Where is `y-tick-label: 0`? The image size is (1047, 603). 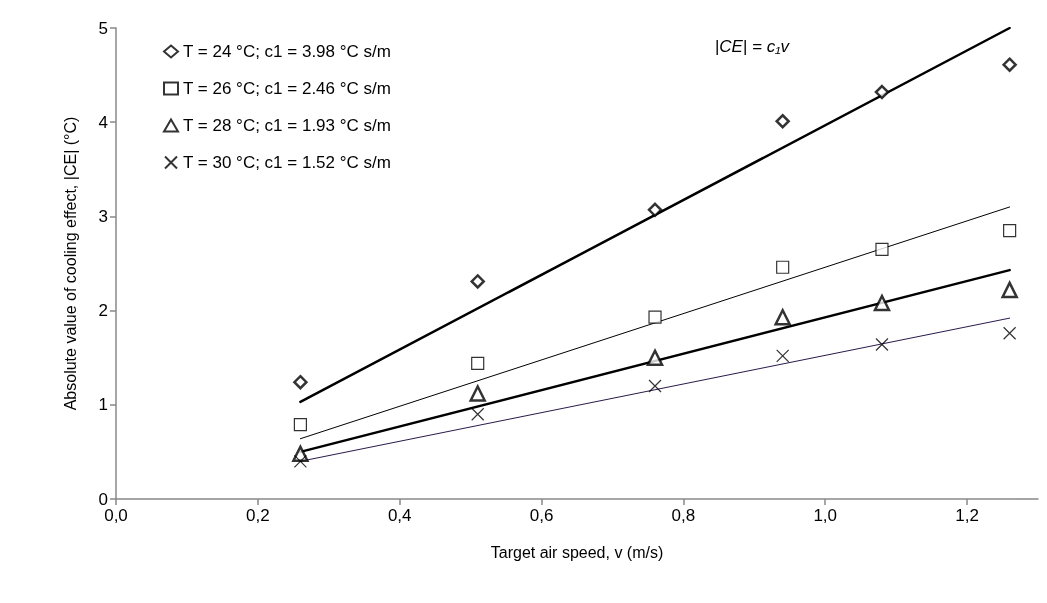
y-tick-label: 0 is located at coordinates (103, 499).